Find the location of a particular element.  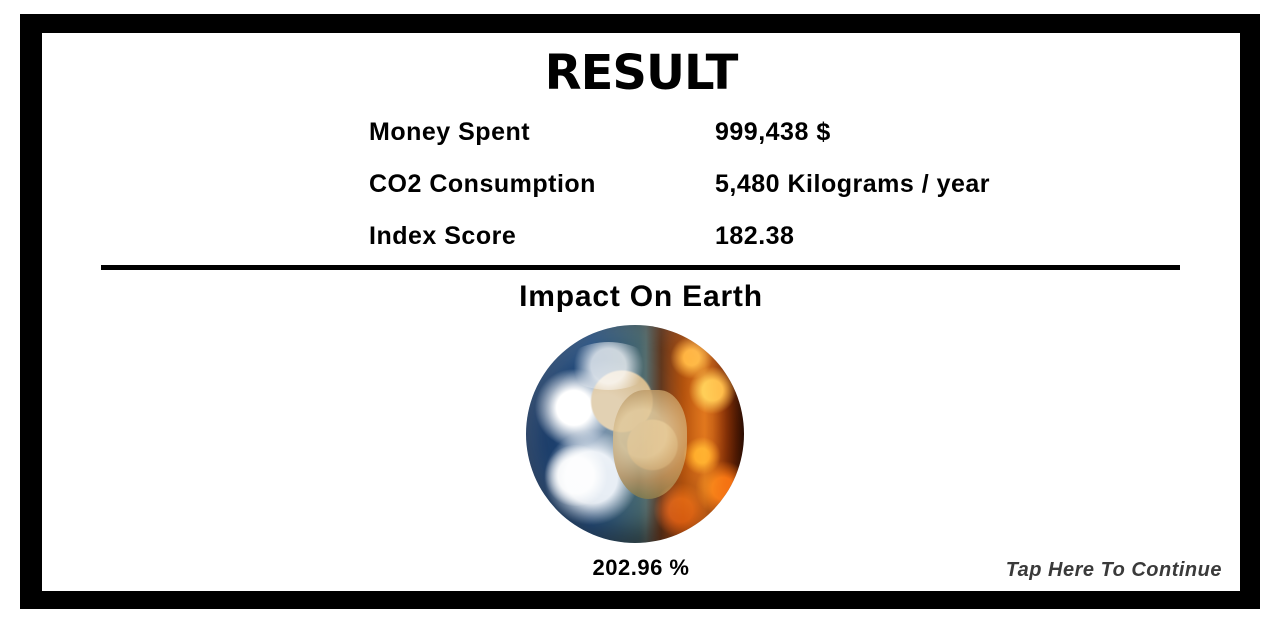

index-score-label: Index Score is located at coordinates (443, 236).